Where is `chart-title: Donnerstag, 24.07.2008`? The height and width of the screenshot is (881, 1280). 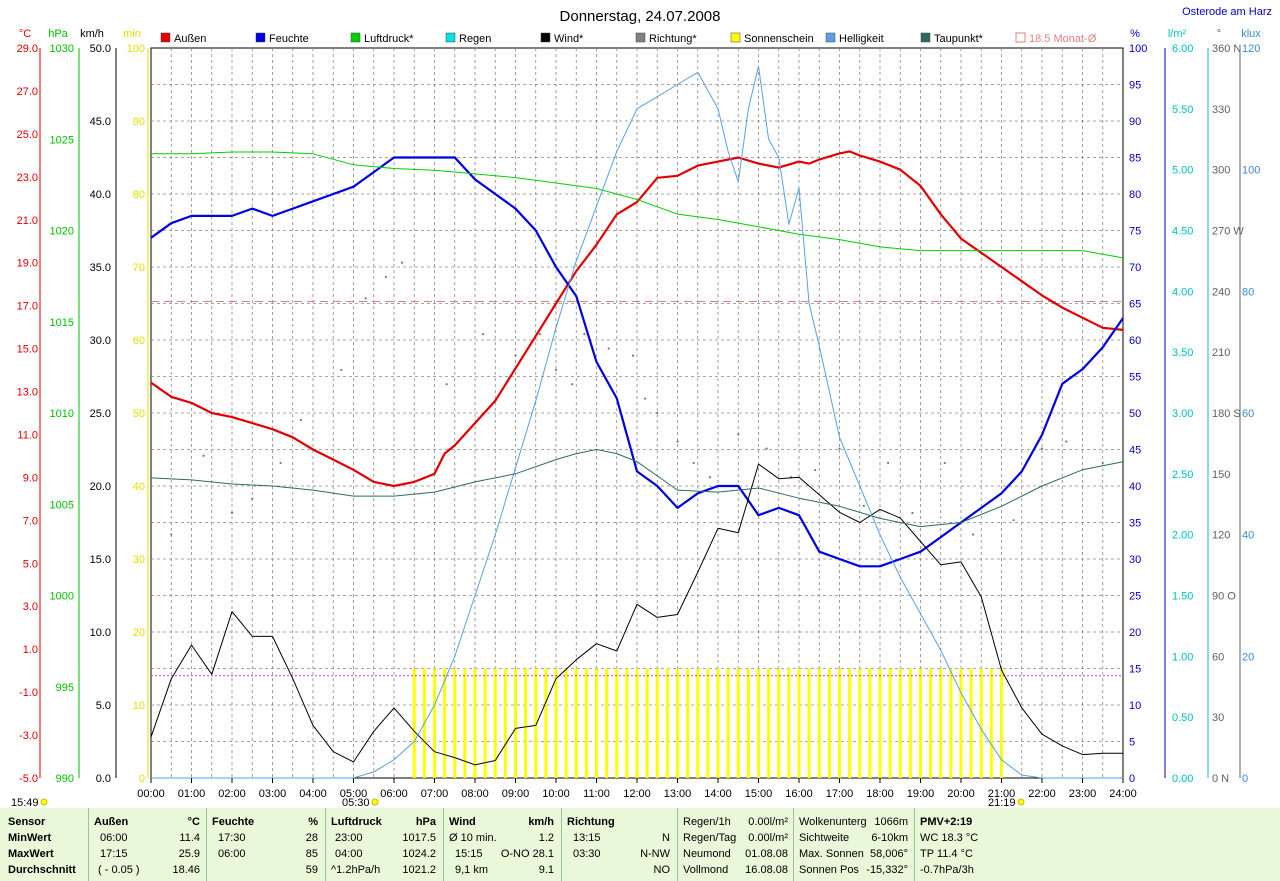 chart-title: Donnerstag, 24.07.2008 is located at coordinates (640, 16).